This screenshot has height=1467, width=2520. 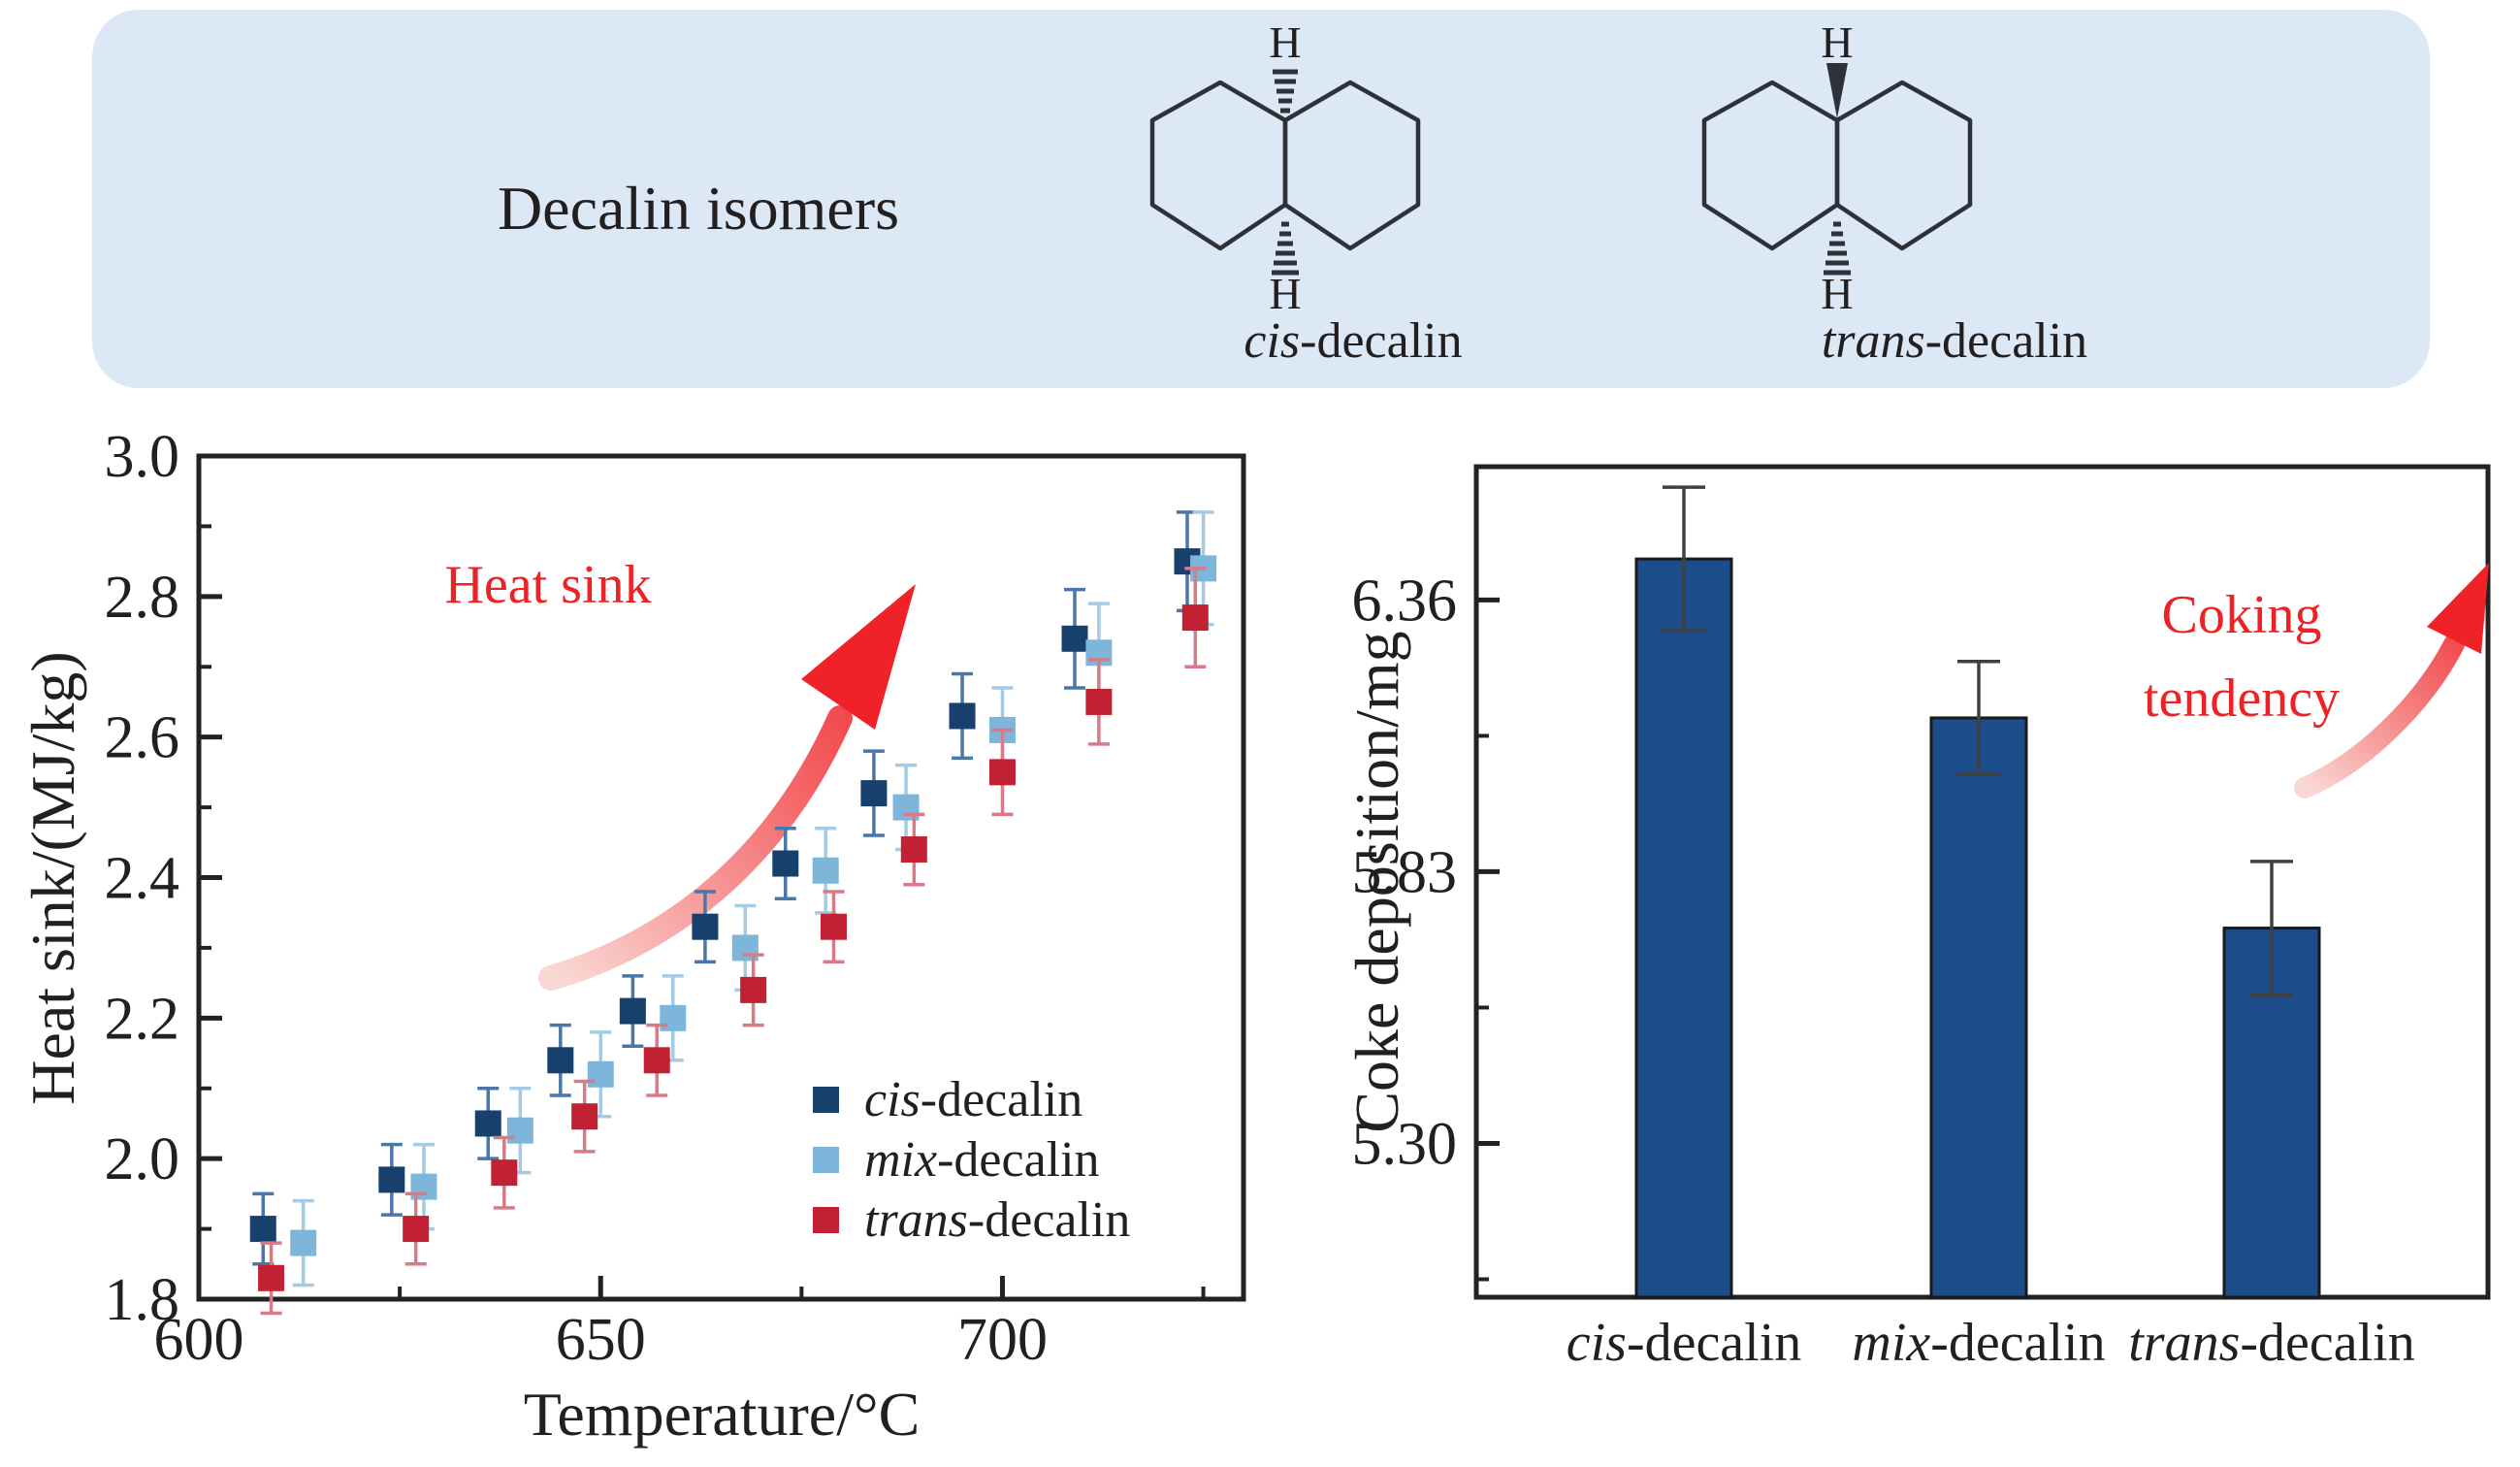 What do you see at coordinates (826, 1160) in the screenshot?
I see `legend-swatch-mix` at bounding box center [826, 1160].